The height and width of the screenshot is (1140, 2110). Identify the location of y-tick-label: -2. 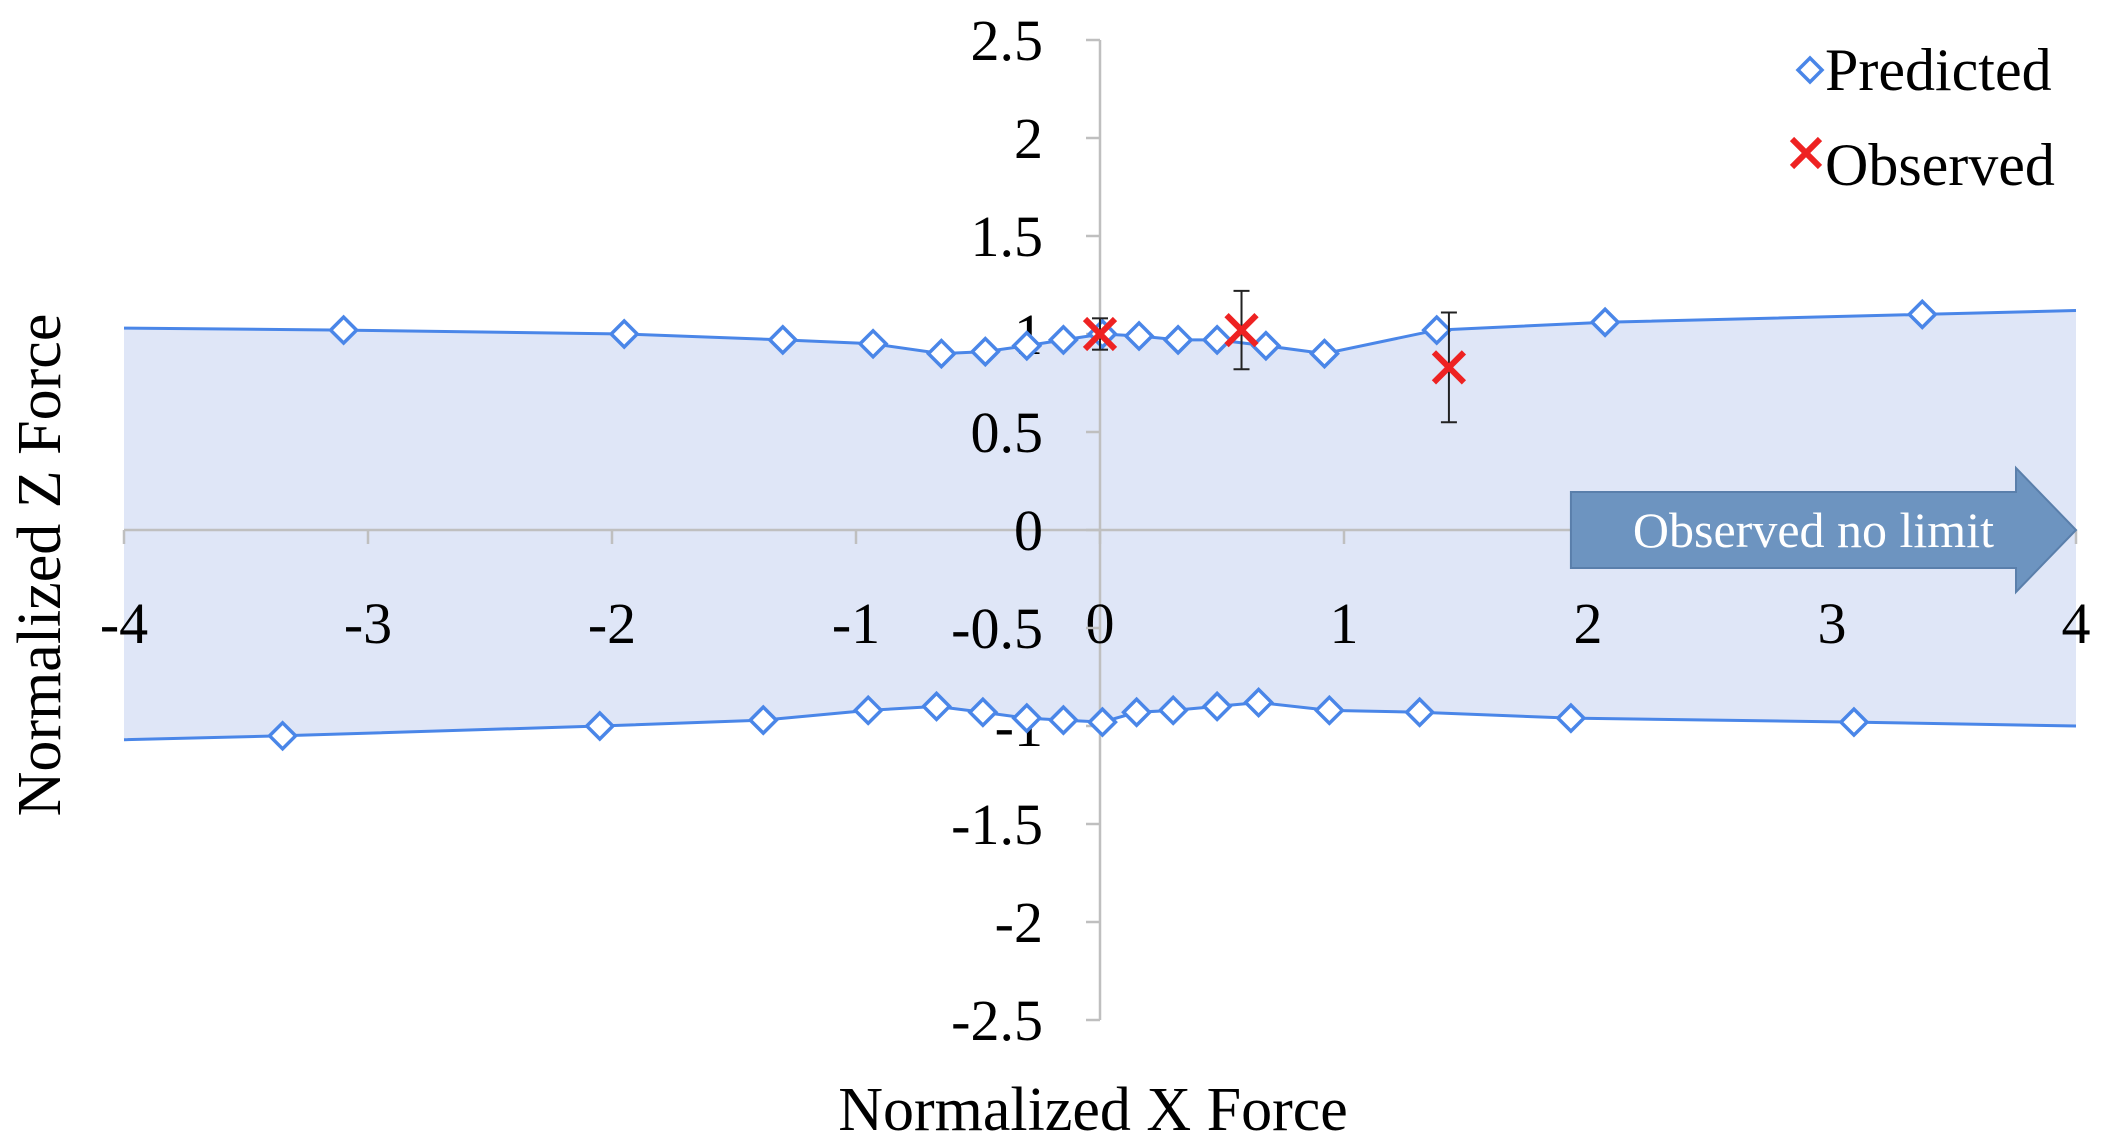
(1019, 922).